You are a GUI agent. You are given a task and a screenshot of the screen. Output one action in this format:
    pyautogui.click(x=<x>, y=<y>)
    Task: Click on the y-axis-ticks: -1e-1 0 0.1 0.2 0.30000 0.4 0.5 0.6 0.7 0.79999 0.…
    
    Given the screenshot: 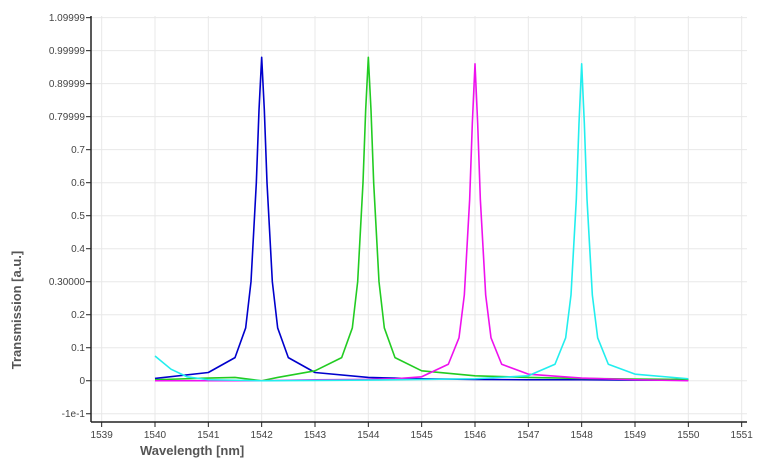 What is the action you would take?
    pyautogui.click(x=70, y=216)
    